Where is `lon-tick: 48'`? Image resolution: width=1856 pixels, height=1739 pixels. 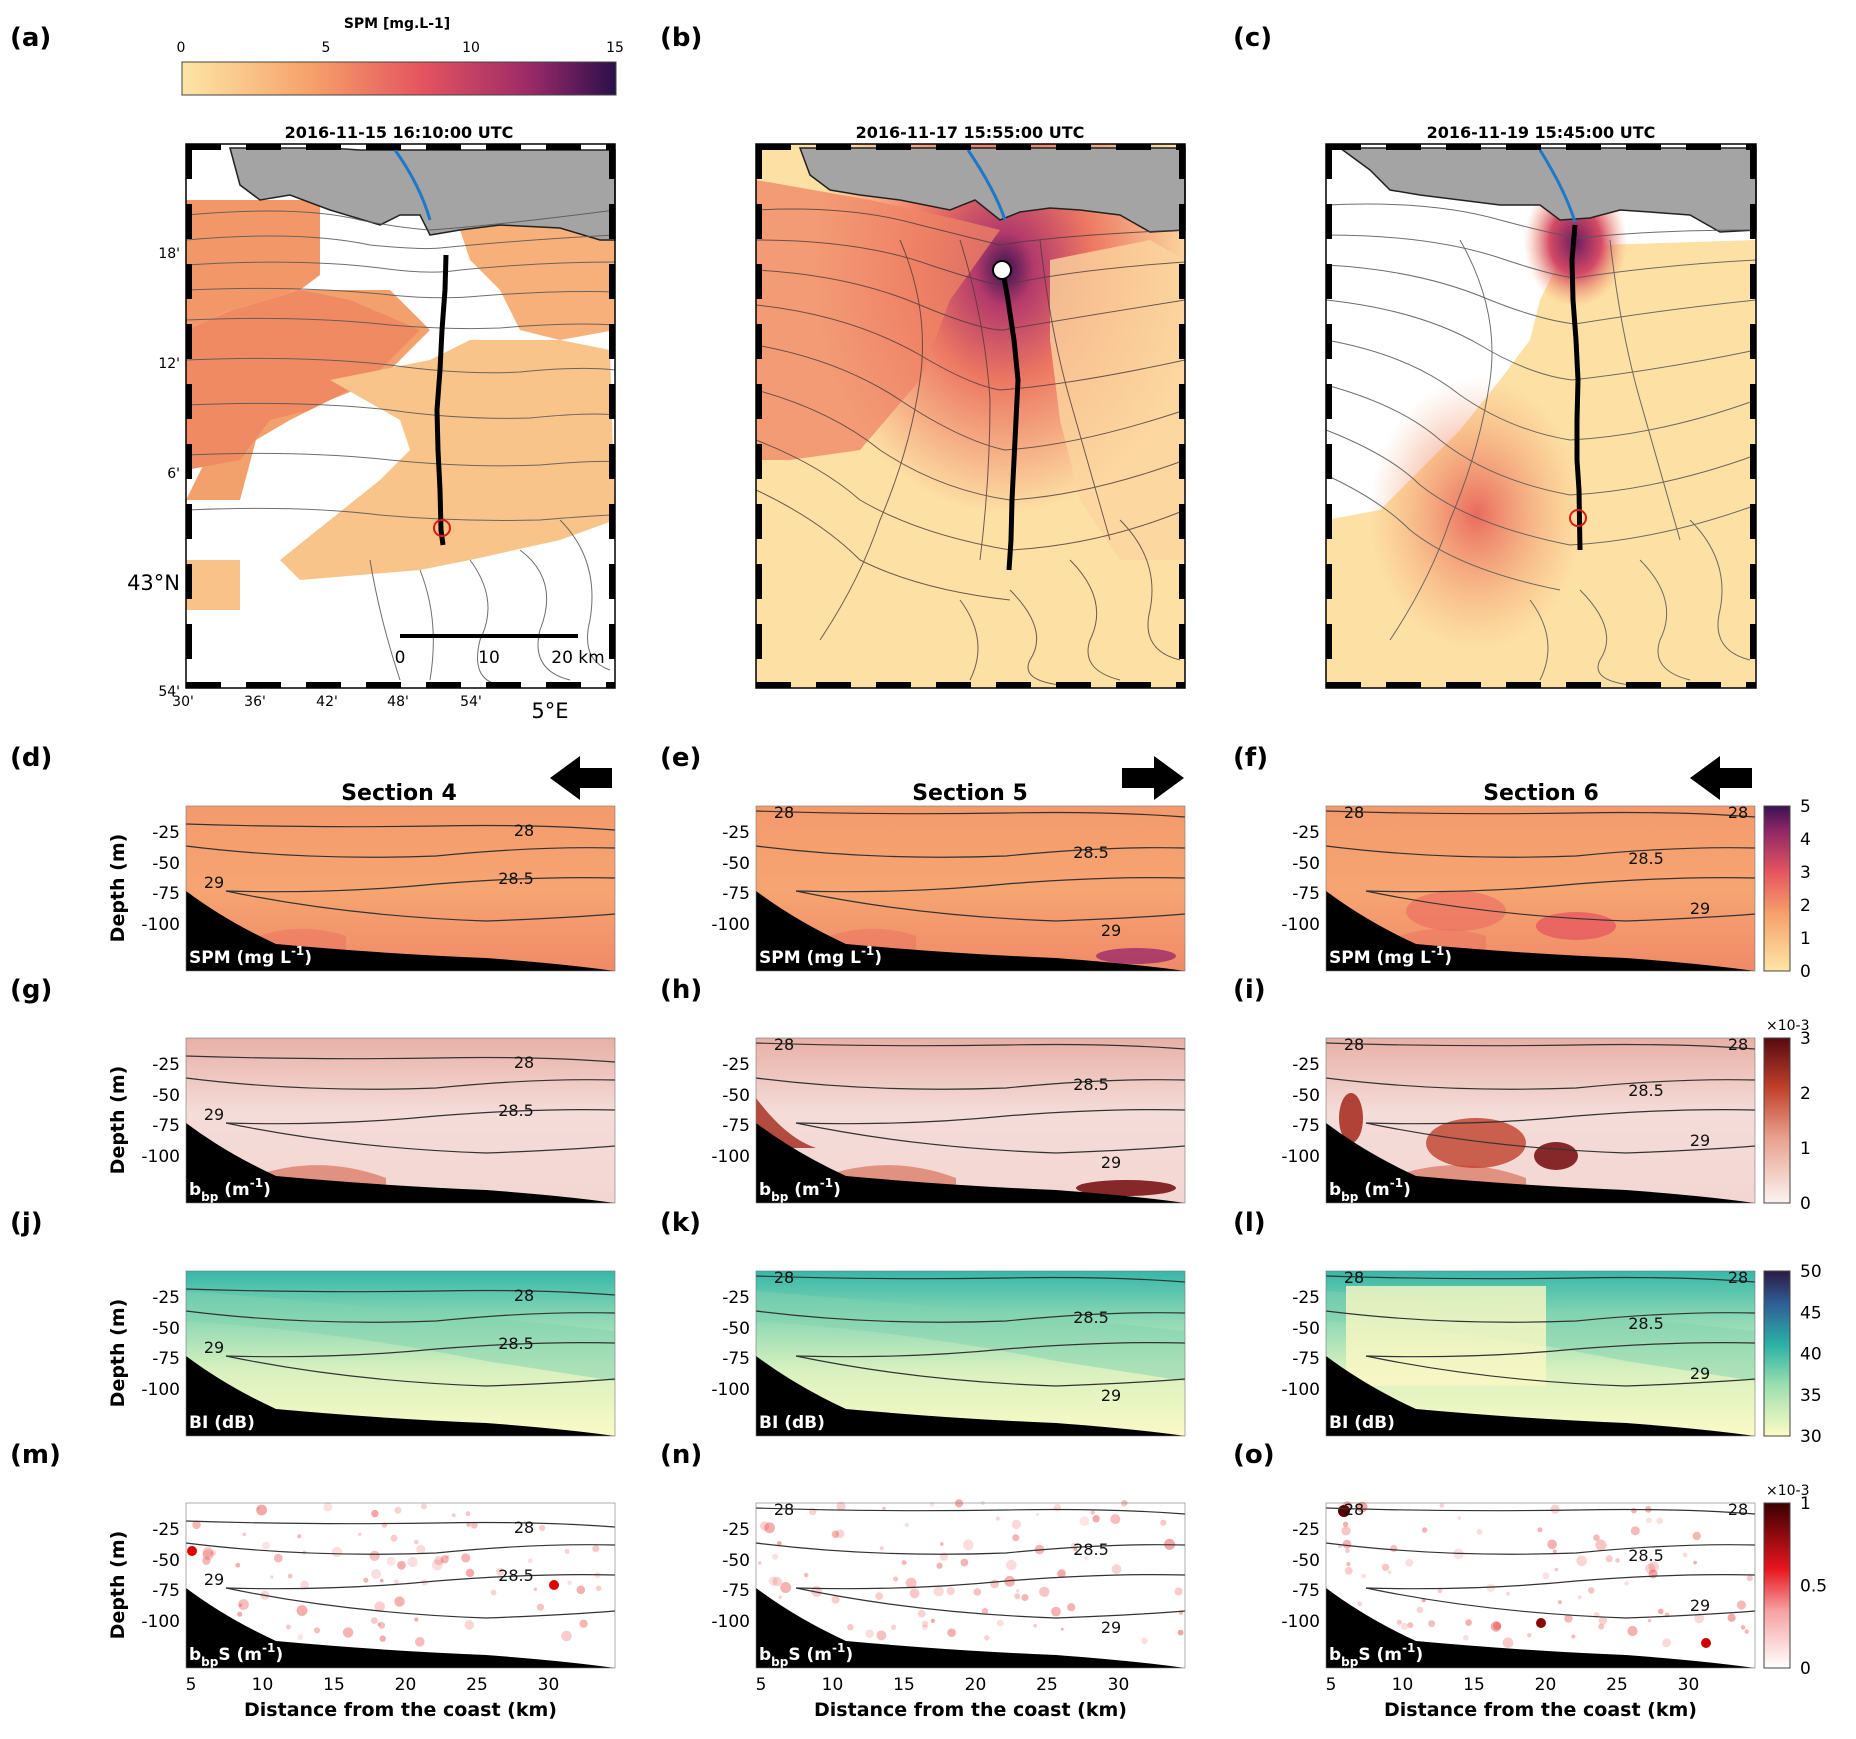 lon-tick: 48' is located at coordinates (398, 702).